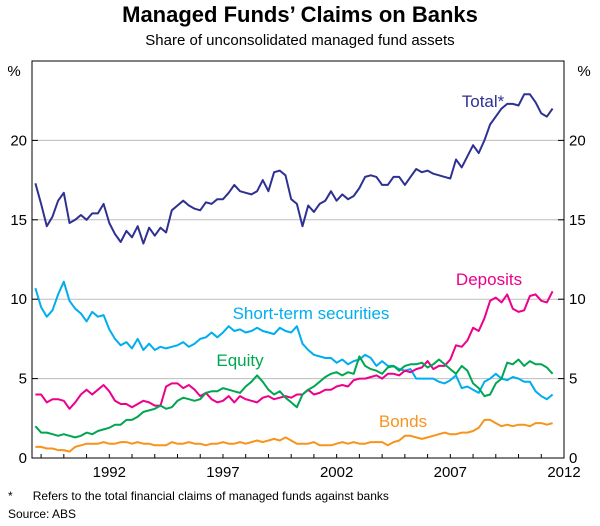  I want to click on y-tick-label-left: 10, so click(18, 299).